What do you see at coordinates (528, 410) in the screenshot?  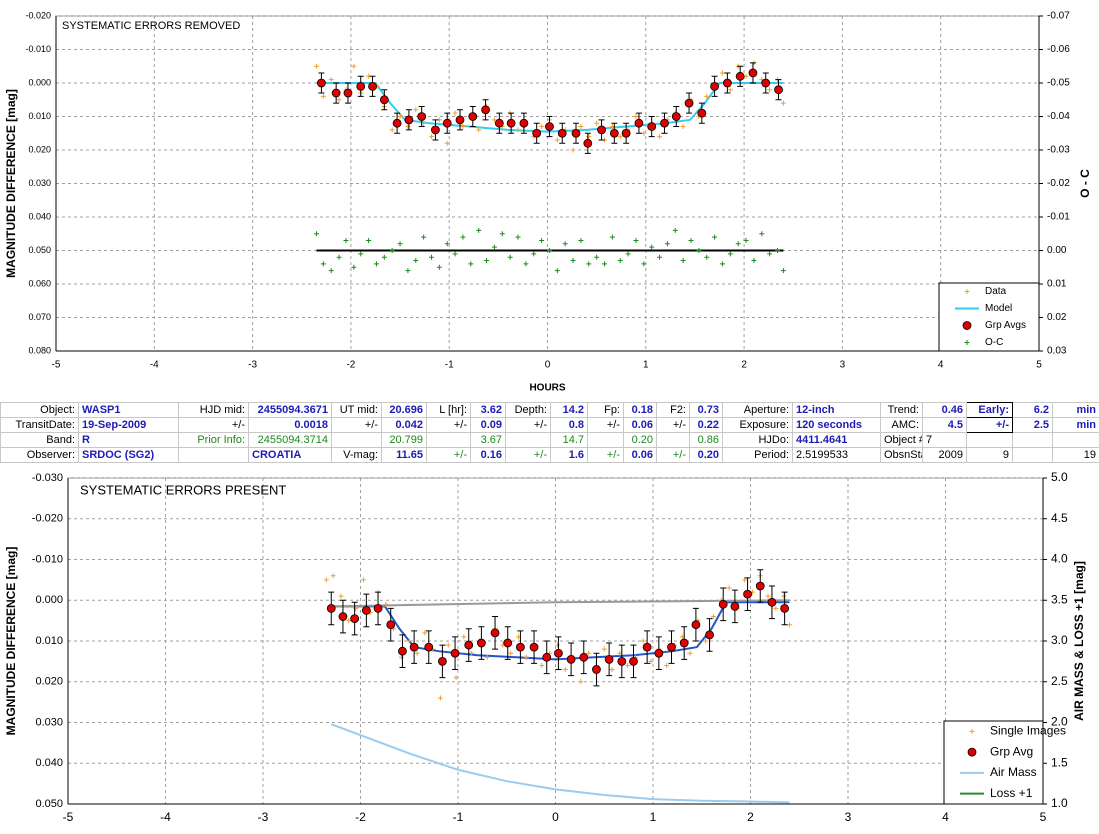 I see `table-cell: Depth:` at bounding box center [528, 410].